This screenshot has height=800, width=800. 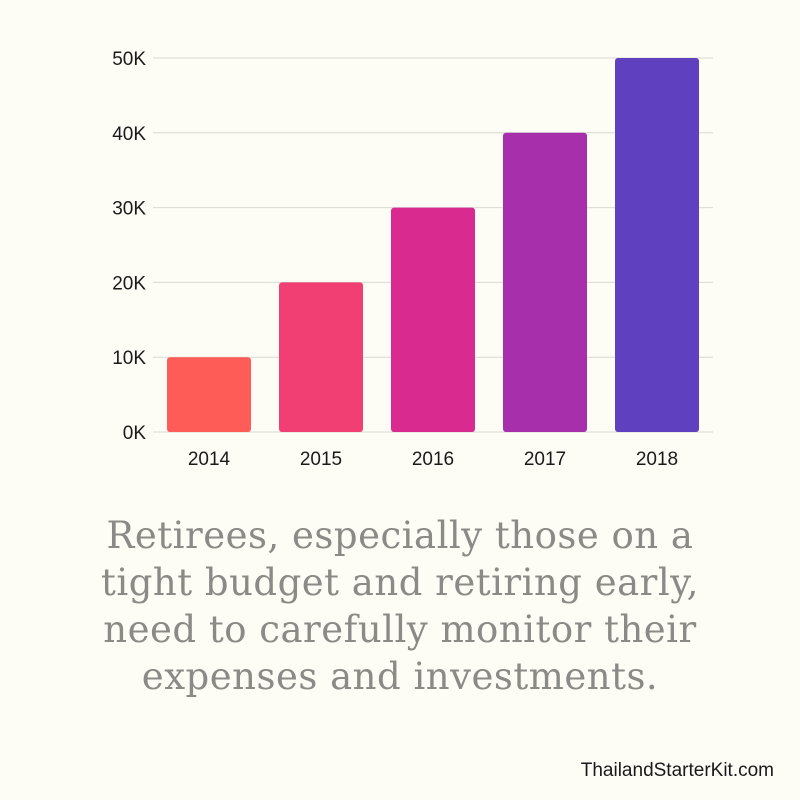 I want to click on y-tick-label: 20K, so click(x=129, y=283).